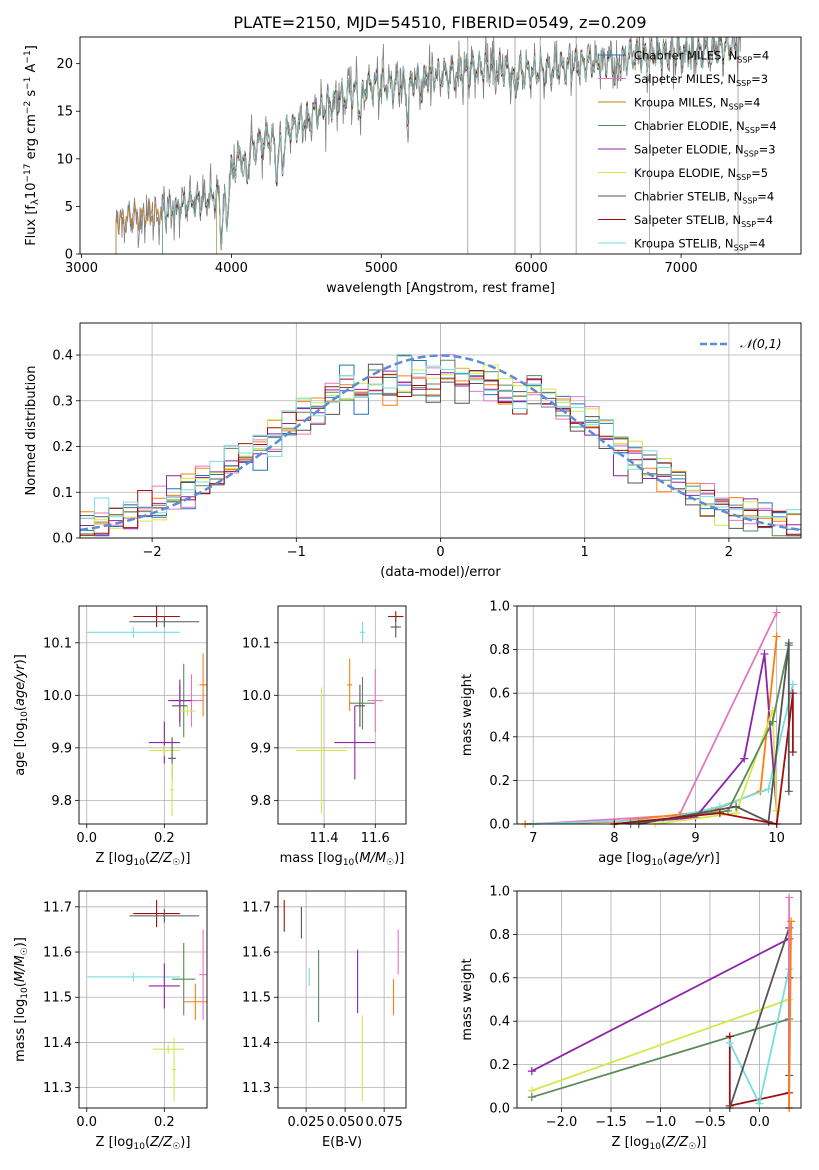 Image resolution: width=819 pixels, height=1170 pixels. What do you see at coordinates (703, 221) in the screenshot?
I see `legend-entry: Salpeter STELIB, NSSP=4` at bounding box center [703, 221].